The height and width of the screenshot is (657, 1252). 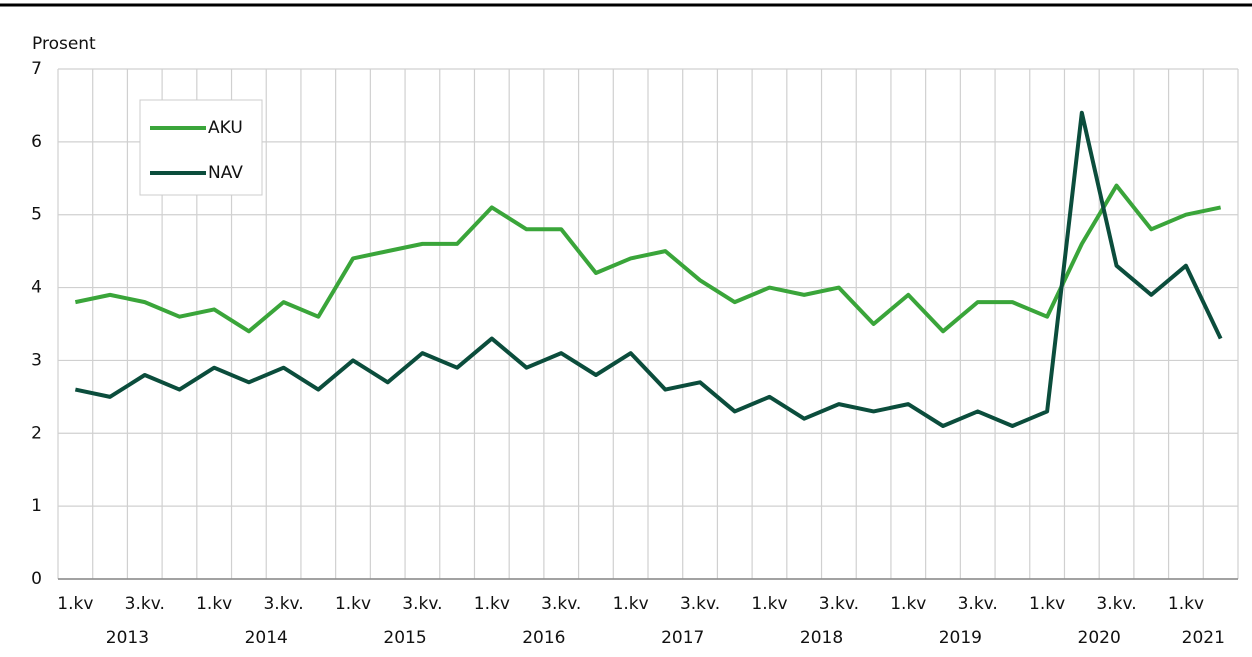 I want to click on year-label: 2015, so click(x=404, y=638).